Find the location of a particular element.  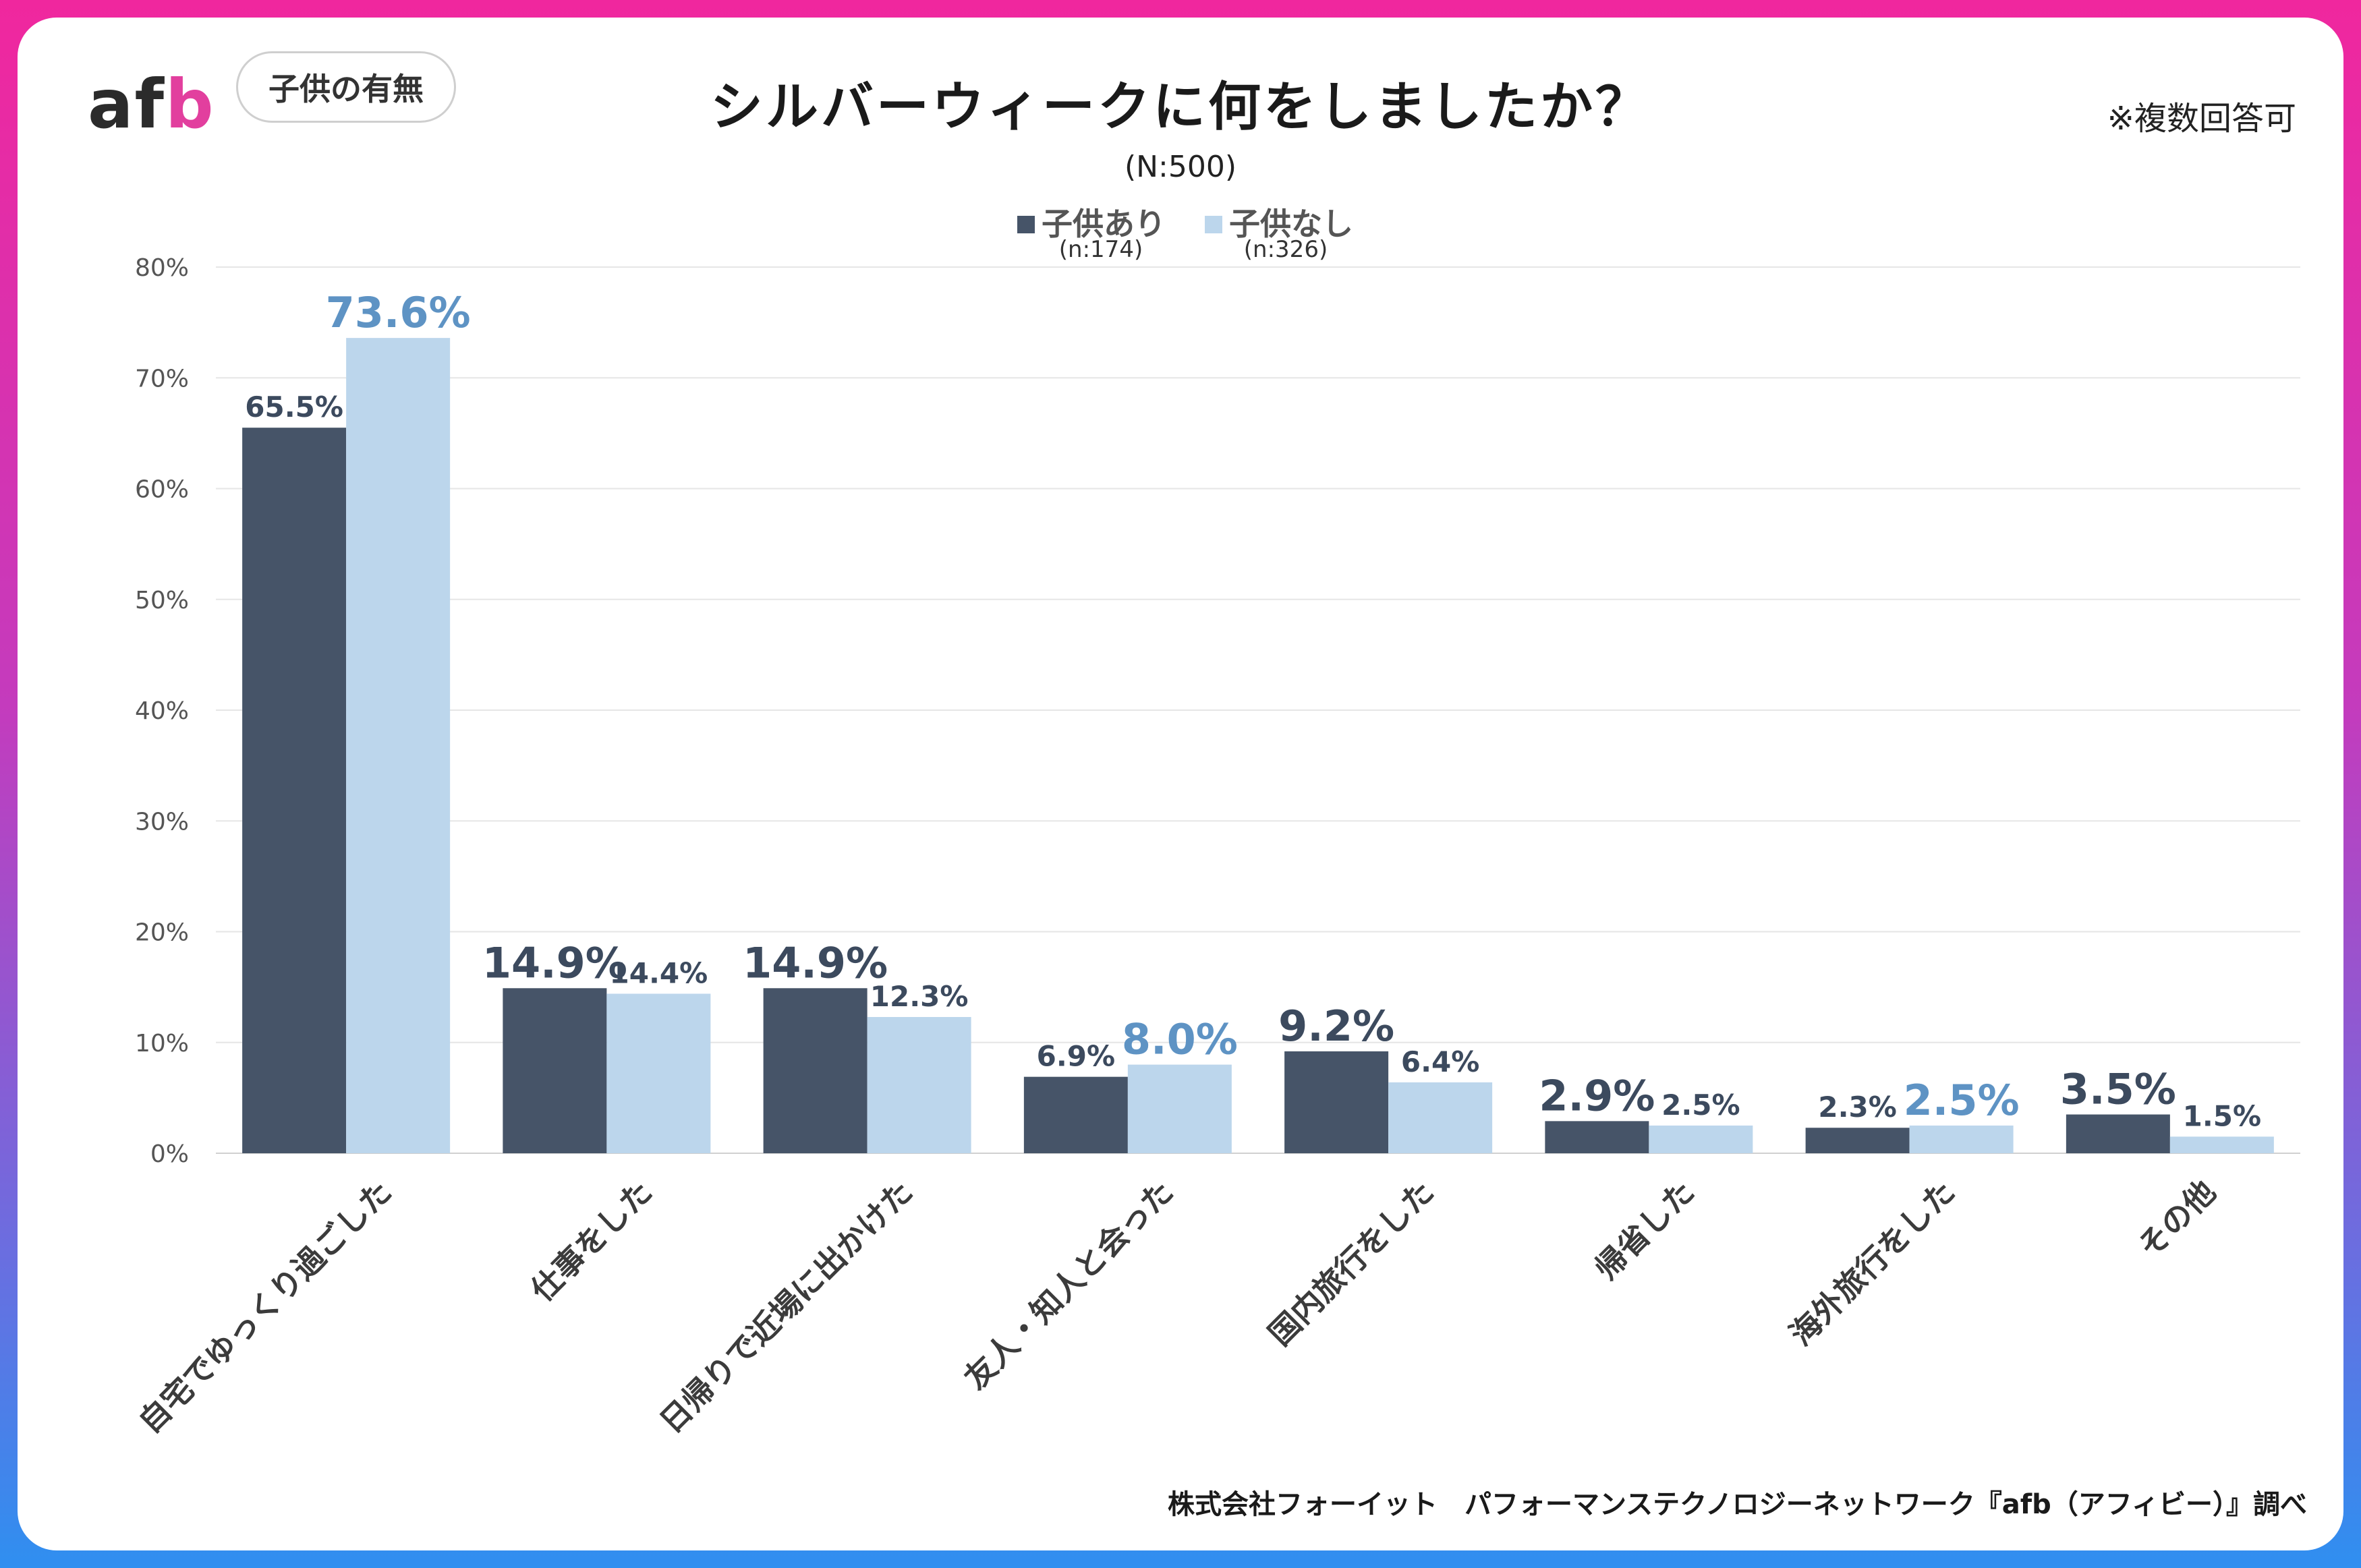

y-tick-label: 30% is located at coordinates (162, 822).